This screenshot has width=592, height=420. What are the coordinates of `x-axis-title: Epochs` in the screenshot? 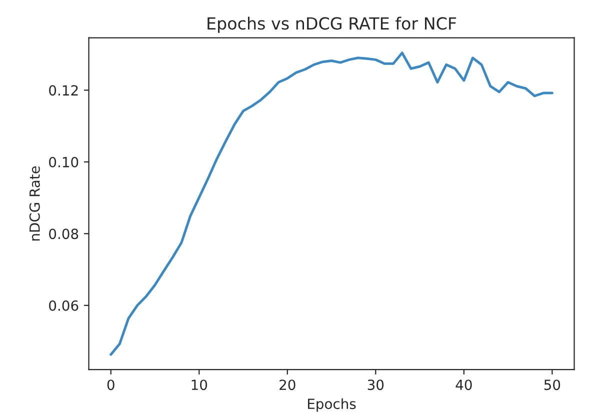 It's located at (332, 405).